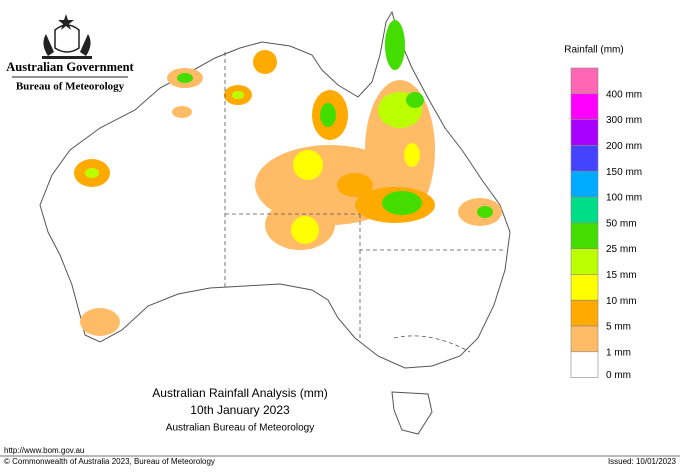  Describe the element at coordinates (624, 172) in the screenshot. I see `legend-label: 150 mm` at that location.